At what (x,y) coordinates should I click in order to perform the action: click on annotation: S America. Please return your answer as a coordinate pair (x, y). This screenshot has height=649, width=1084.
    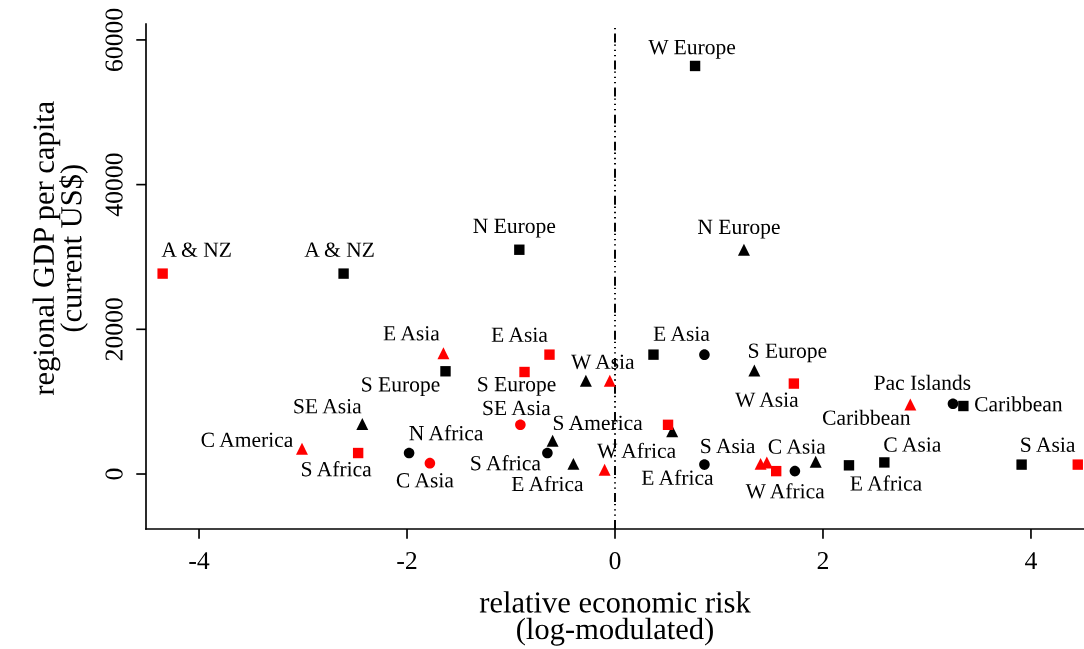
    Looking at the image, I should click on (598, 423).